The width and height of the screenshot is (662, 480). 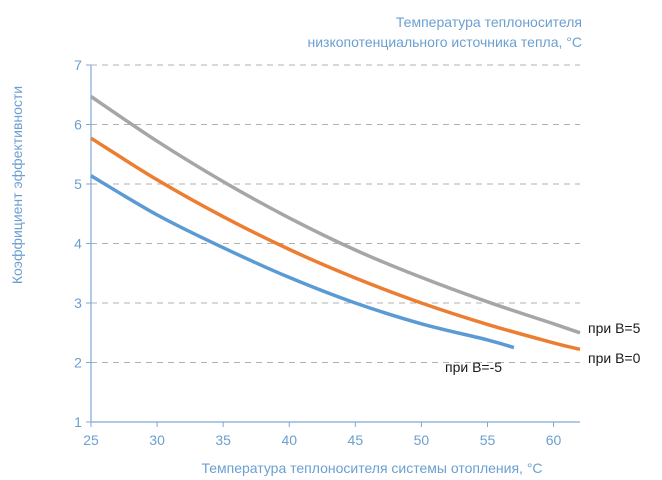 I want to click on x-tick-label-60: 60, so click(x=554, y=440).